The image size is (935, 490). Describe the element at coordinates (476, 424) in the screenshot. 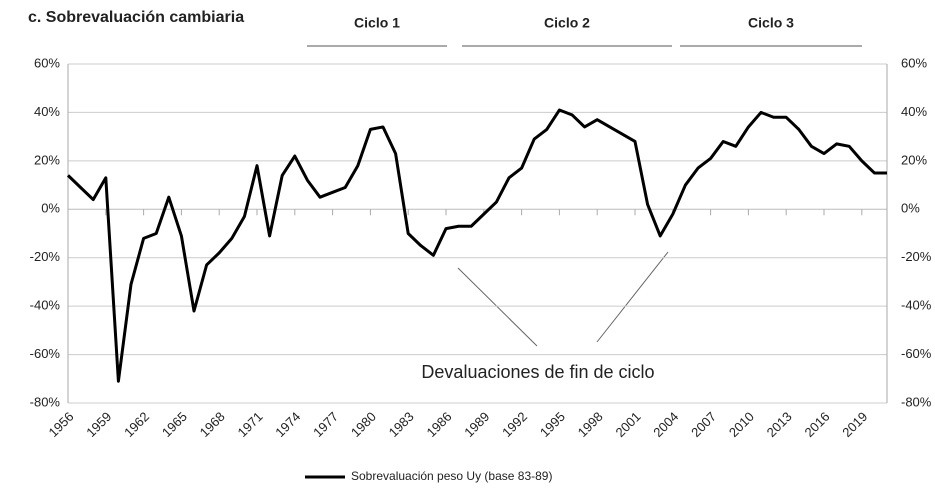

I see `x-tick-label: 1989` at that location.